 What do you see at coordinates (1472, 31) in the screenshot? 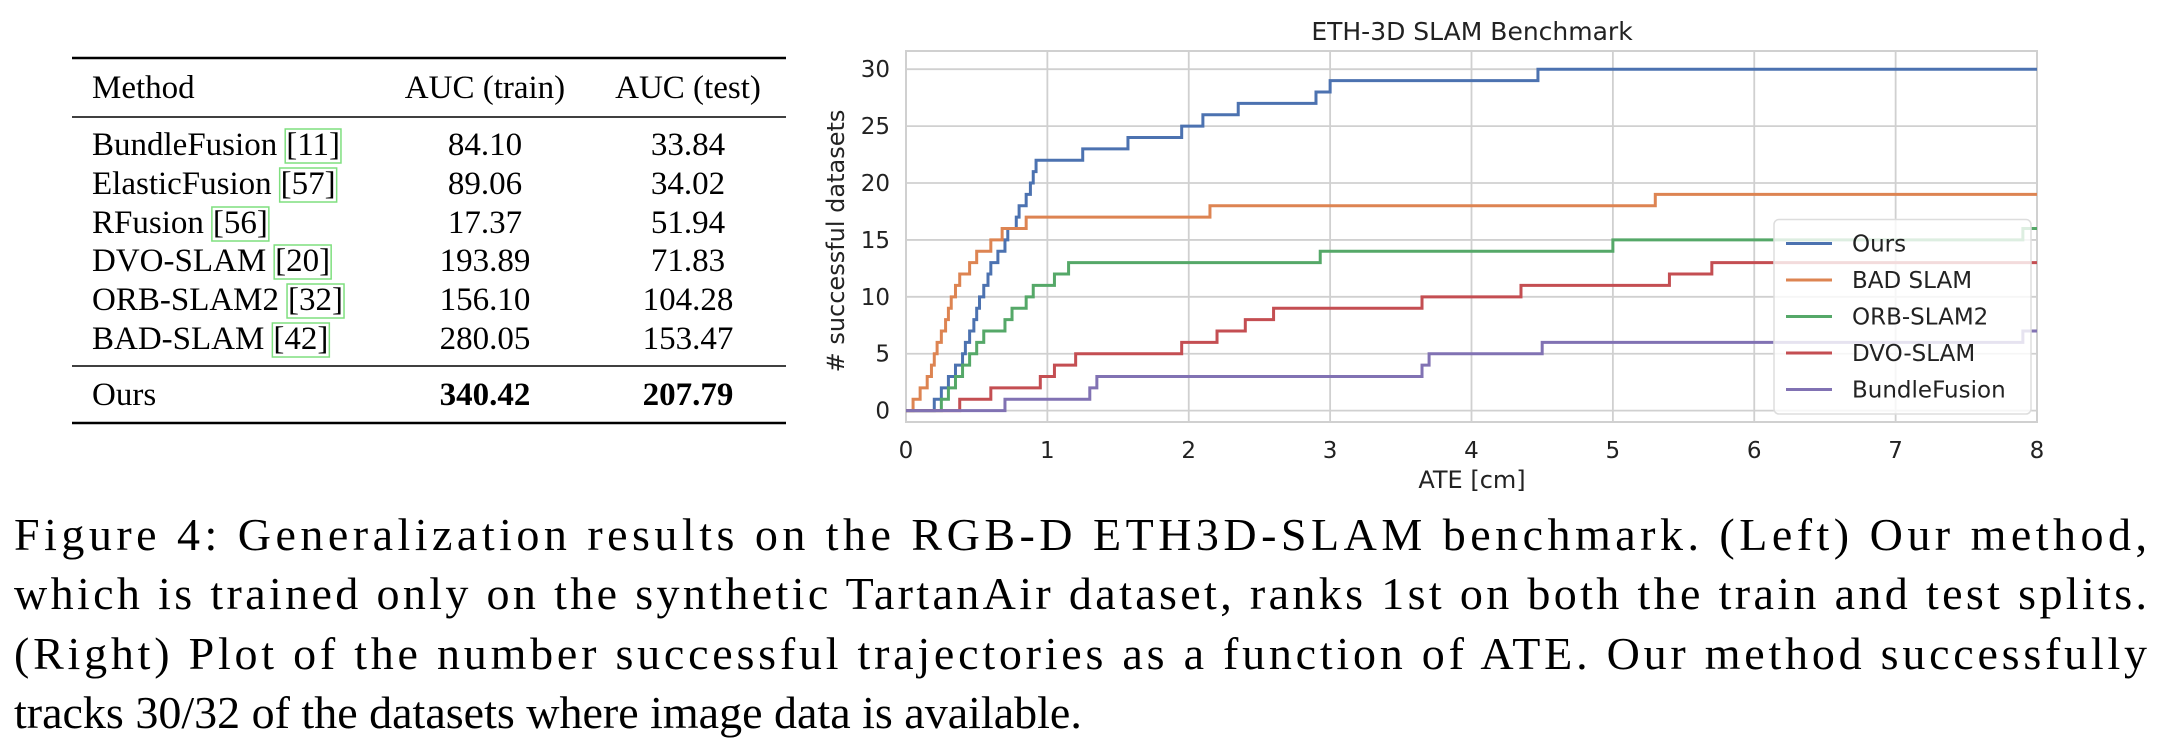
I see `chart-title: ETH-3D SLAM Benchmark` at bounding box center [1472, 31].